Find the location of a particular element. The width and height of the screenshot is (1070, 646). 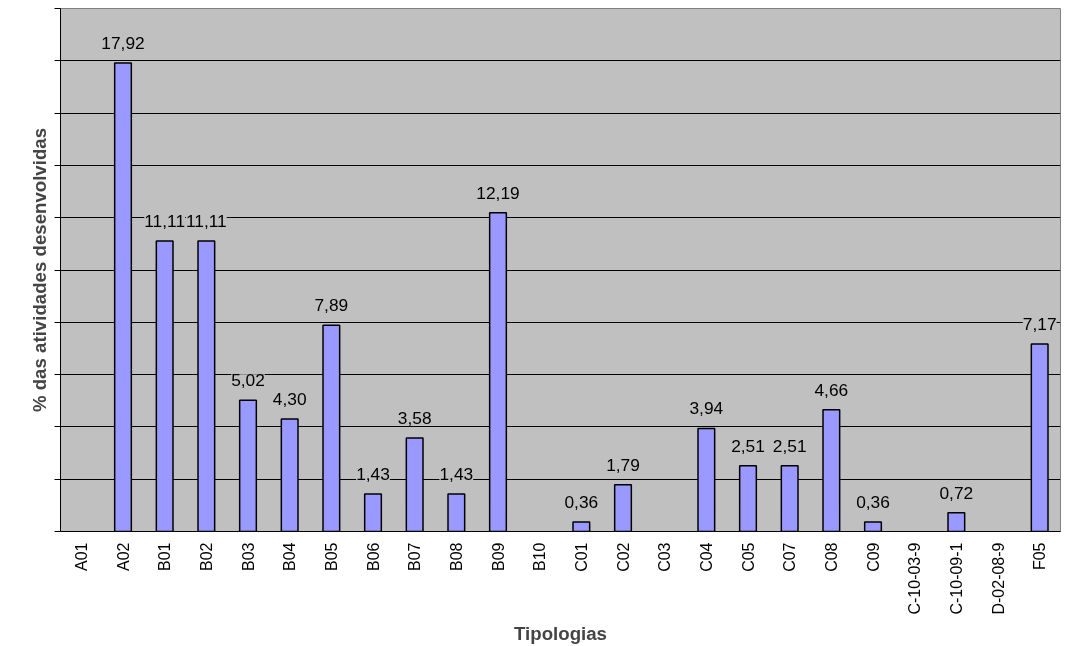

data-label: 1,79 is located at coordinates (623, 464).